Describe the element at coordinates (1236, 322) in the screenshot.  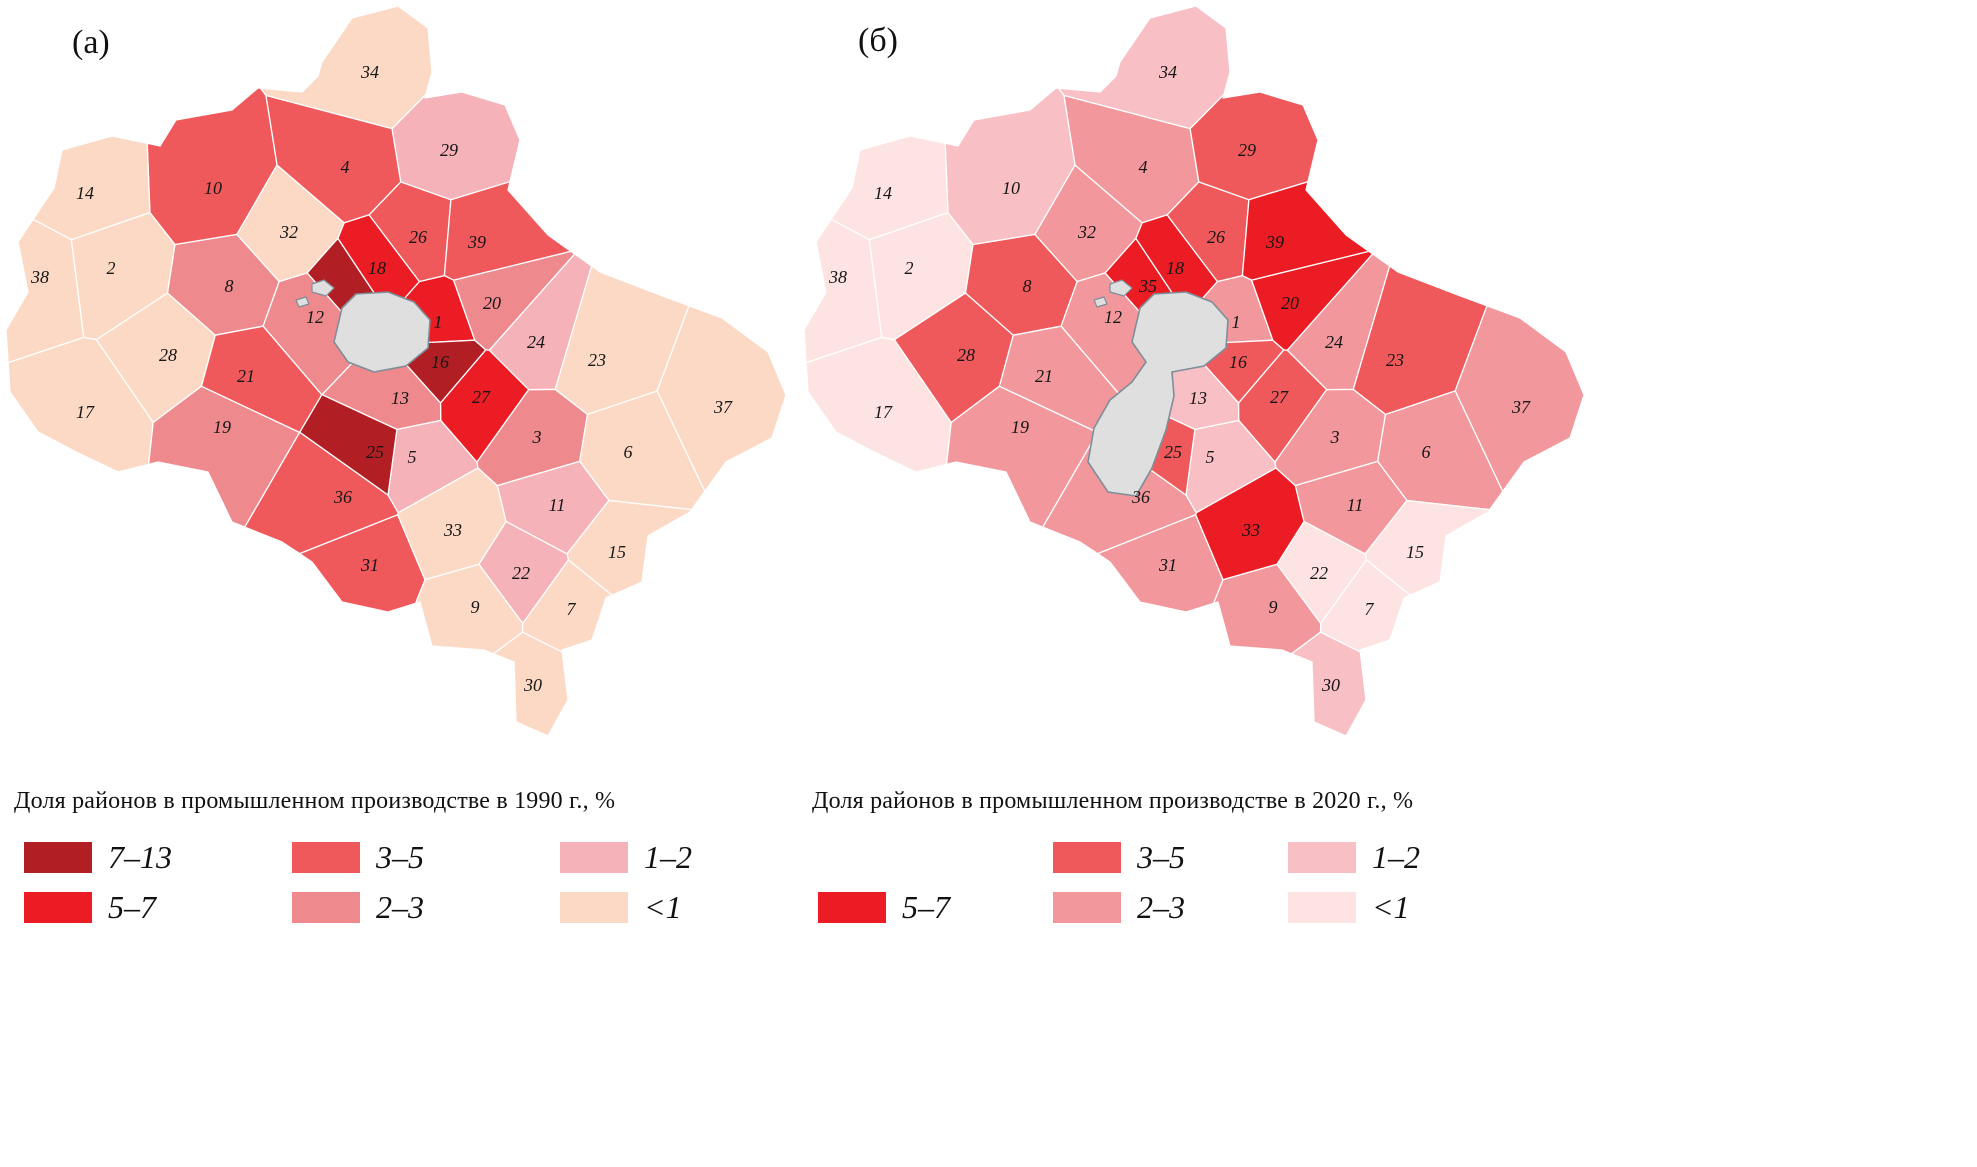
I see `district-label-1: 1` at that location.